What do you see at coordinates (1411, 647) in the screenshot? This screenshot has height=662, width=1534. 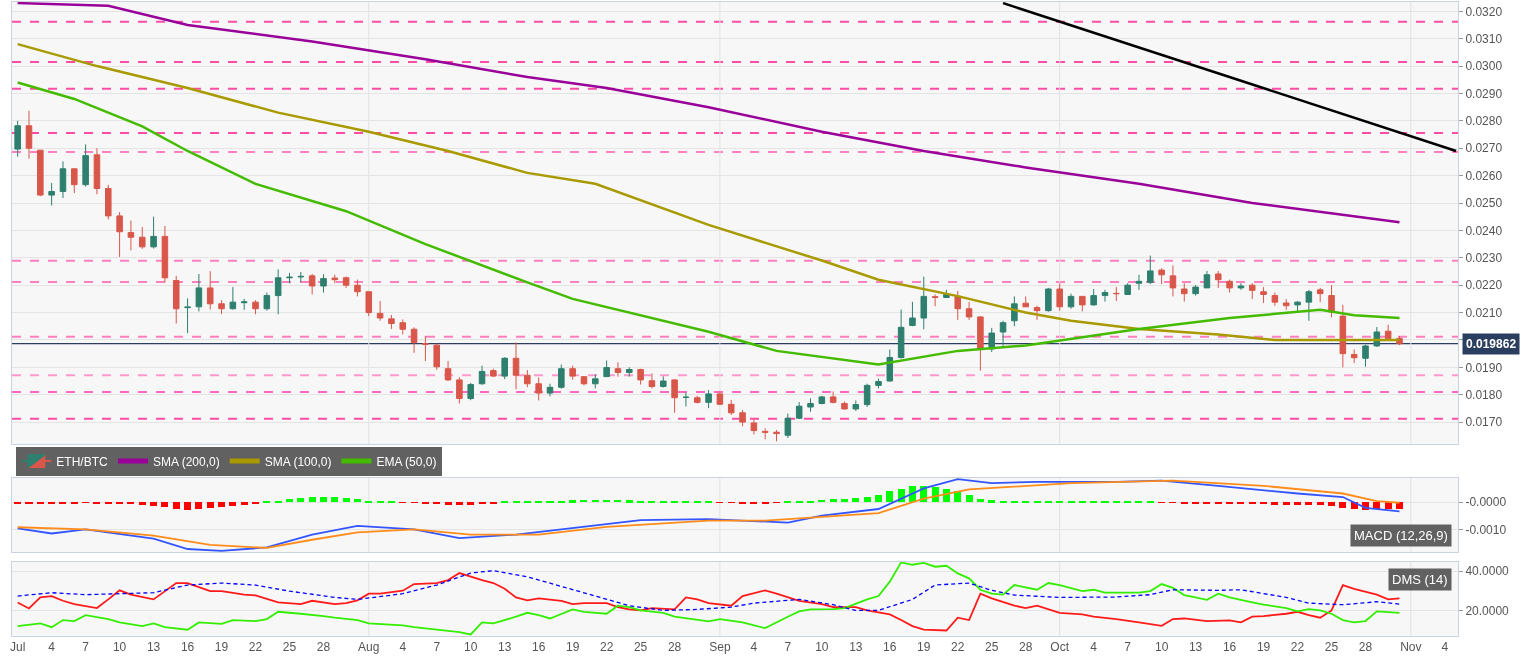 I see `x-tick-label: Nov` at bounding box center [1411, 647].